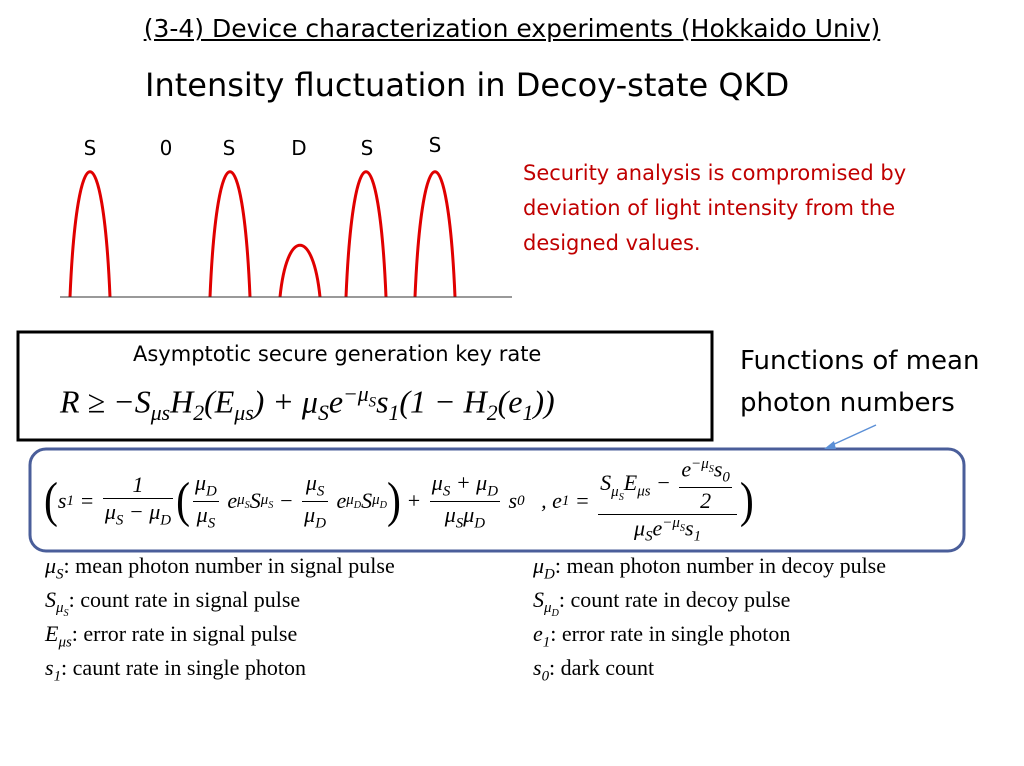 The height and width of the screenshot is (766, 1024). What do you see at coordinates (593, 670) in the screenshot?
I see `definition: s0: dark count` at bounding box center [593, 670].